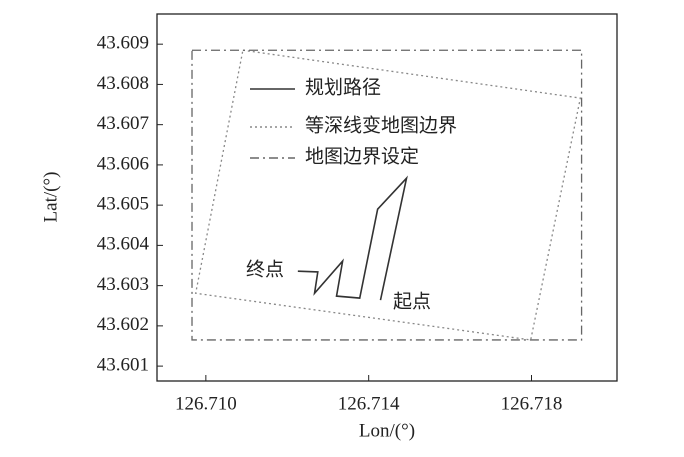  I want to click on x-tick-label: 126.714, so click(369, 403).